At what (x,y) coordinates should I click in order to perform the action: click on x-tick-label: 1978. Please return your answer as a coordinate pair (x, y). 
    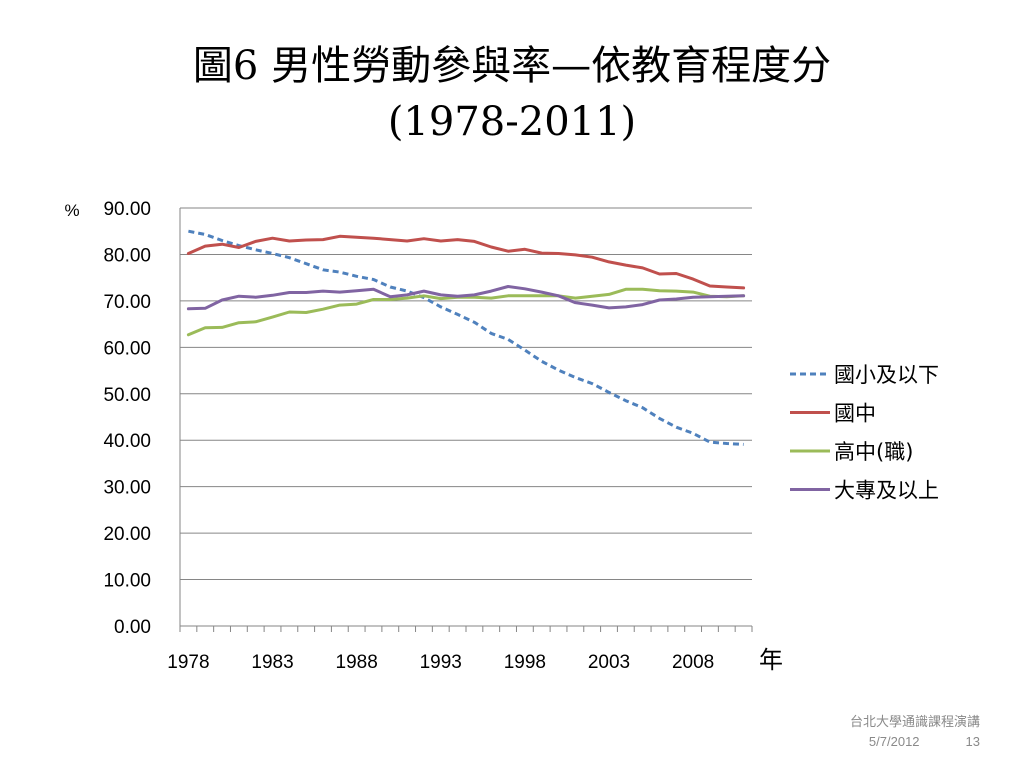
    Looking at the image, I should click on (188, 662).